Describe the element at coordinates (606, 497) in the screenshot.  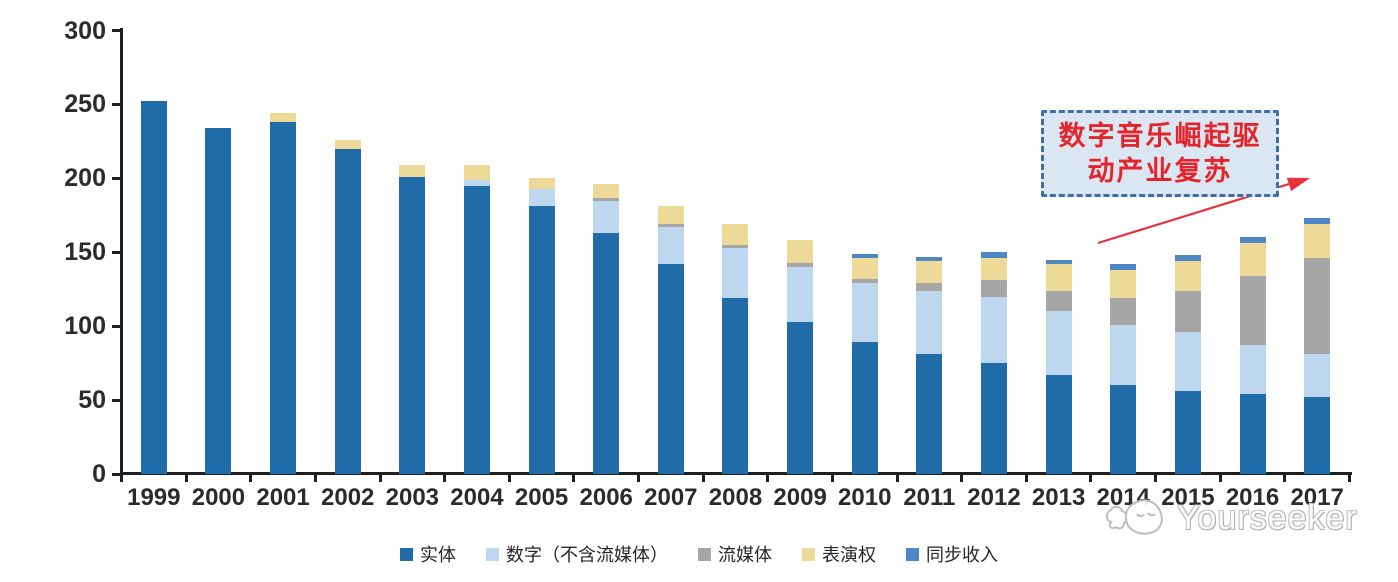
I see `x-axis-category-label: 2006` at that location.